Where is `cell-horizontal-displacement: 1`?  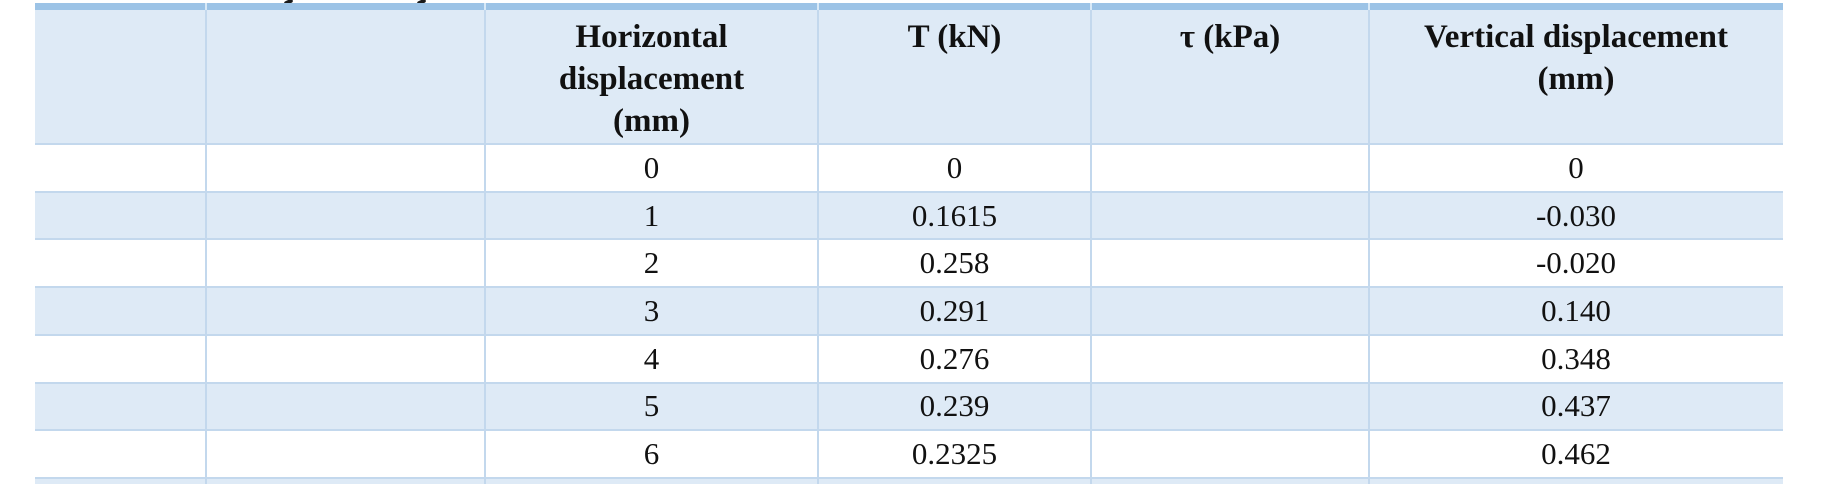 cell-horizontal-displacement: 1 is located at coordinates (651, 215).